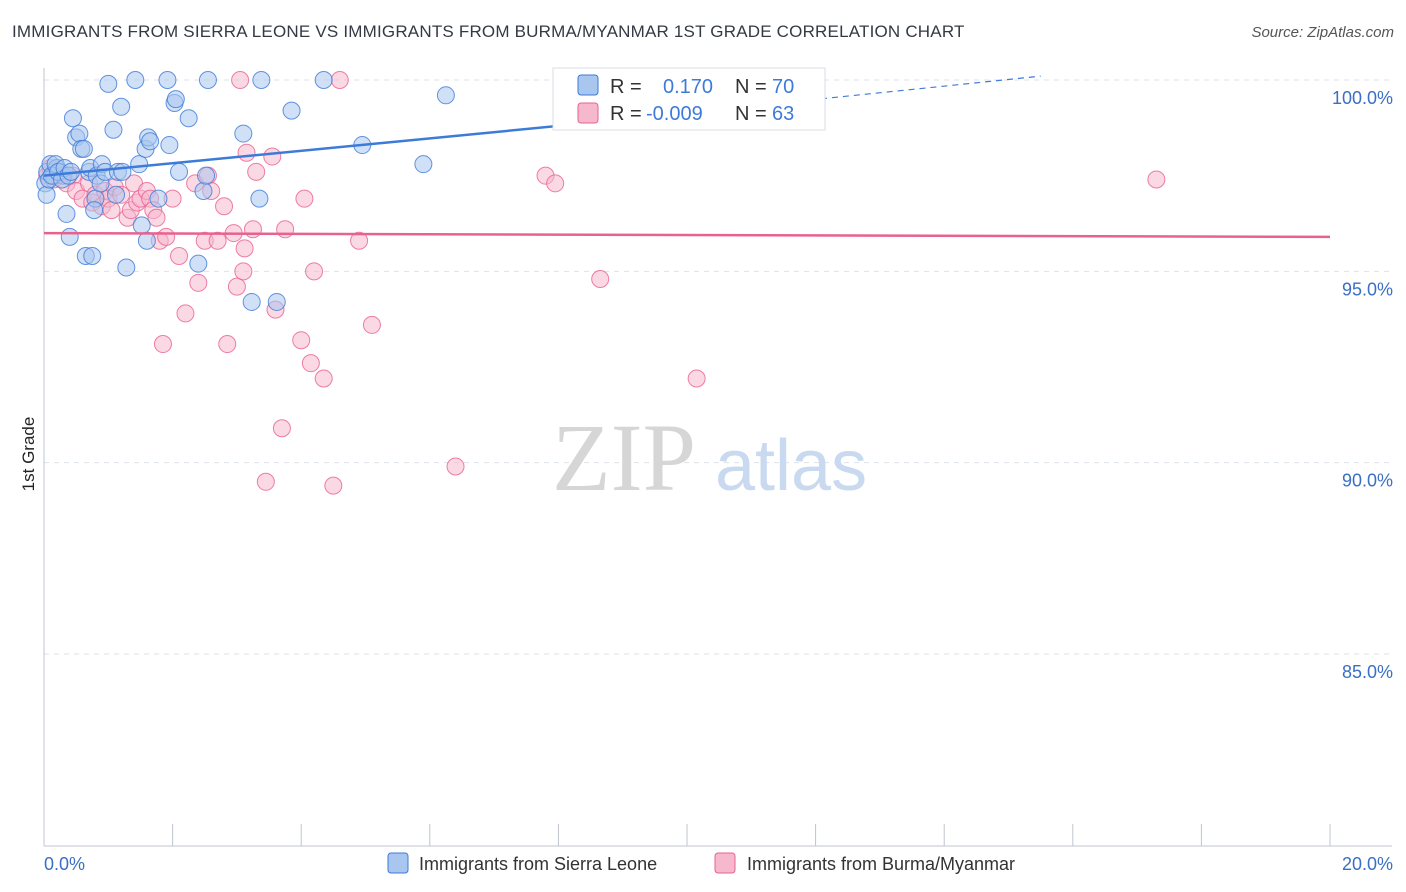 The image size is (1406, 892). I want to click on legend-n-label-2: N =, so click(751, 114).